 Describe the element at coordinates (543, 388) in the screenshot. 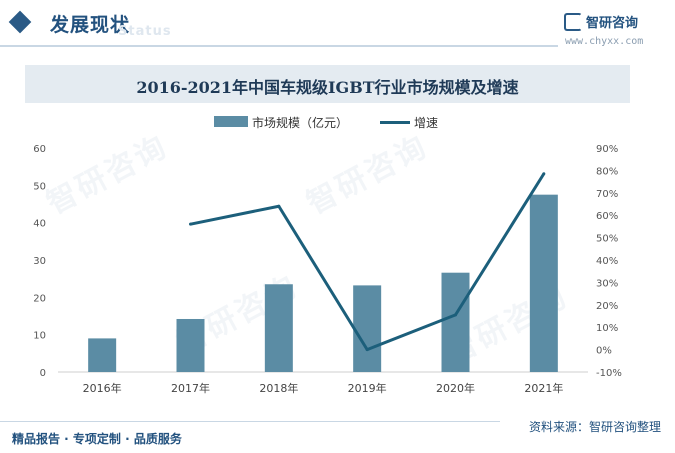

I see `x-tick-label: 2021年` at that location.